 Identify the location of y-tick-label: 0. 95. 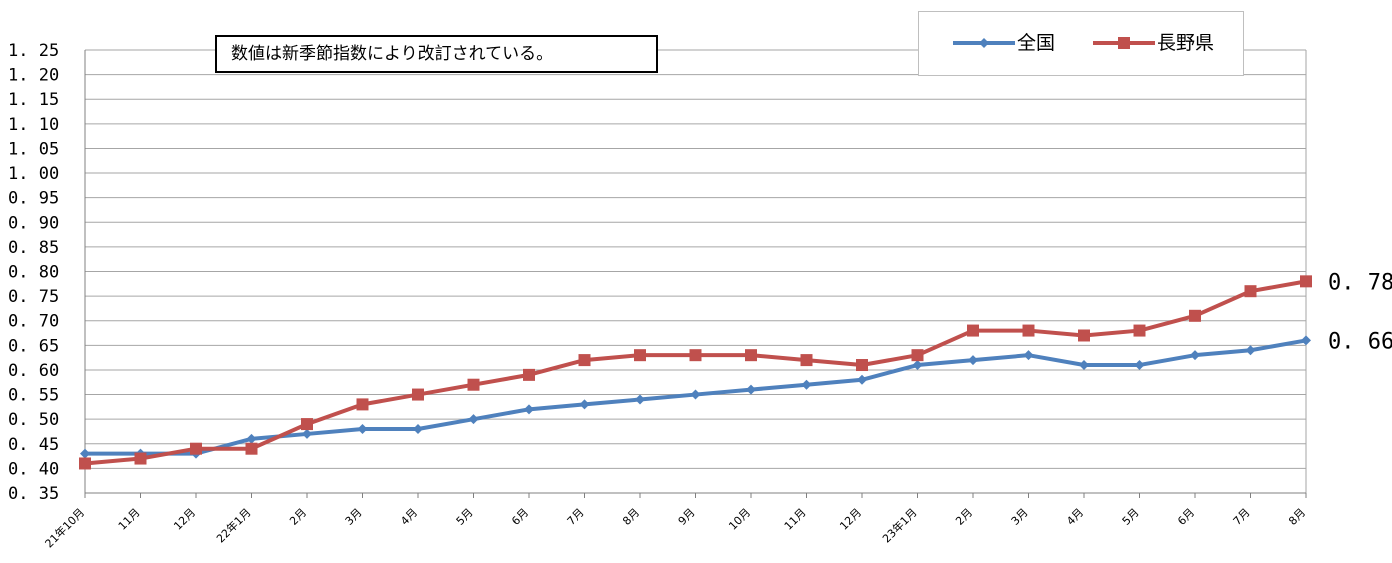
(33, 199).